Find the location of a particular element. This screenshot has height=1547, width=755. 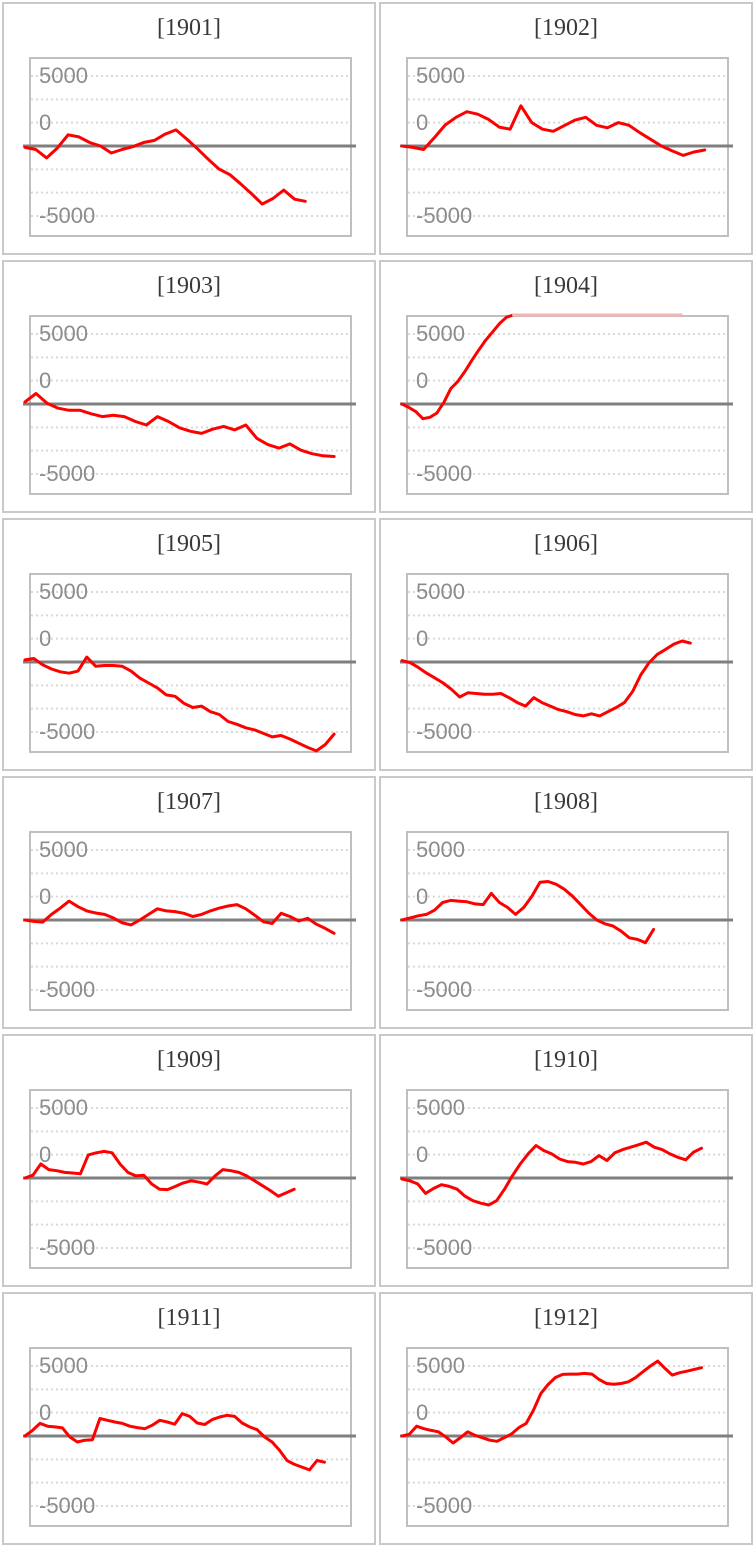

chart-panel-1901: [1901] 5000 0 -5000 is located at coordinates (189, 128).